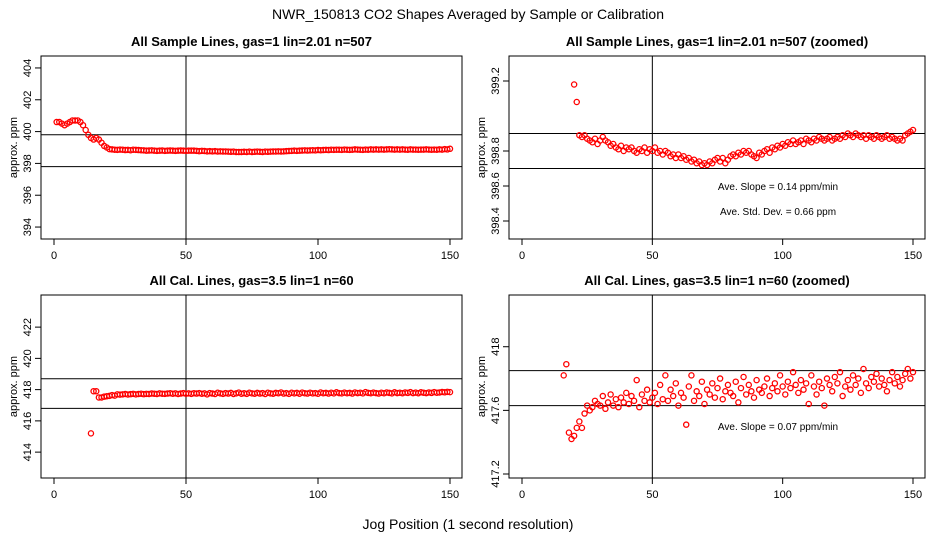 Image resolution: width=936 pixels, height=540 pixels. Describe the element at coordinates (28, 389) in the screenshot. I see `y-tick-label: 418` at that location.